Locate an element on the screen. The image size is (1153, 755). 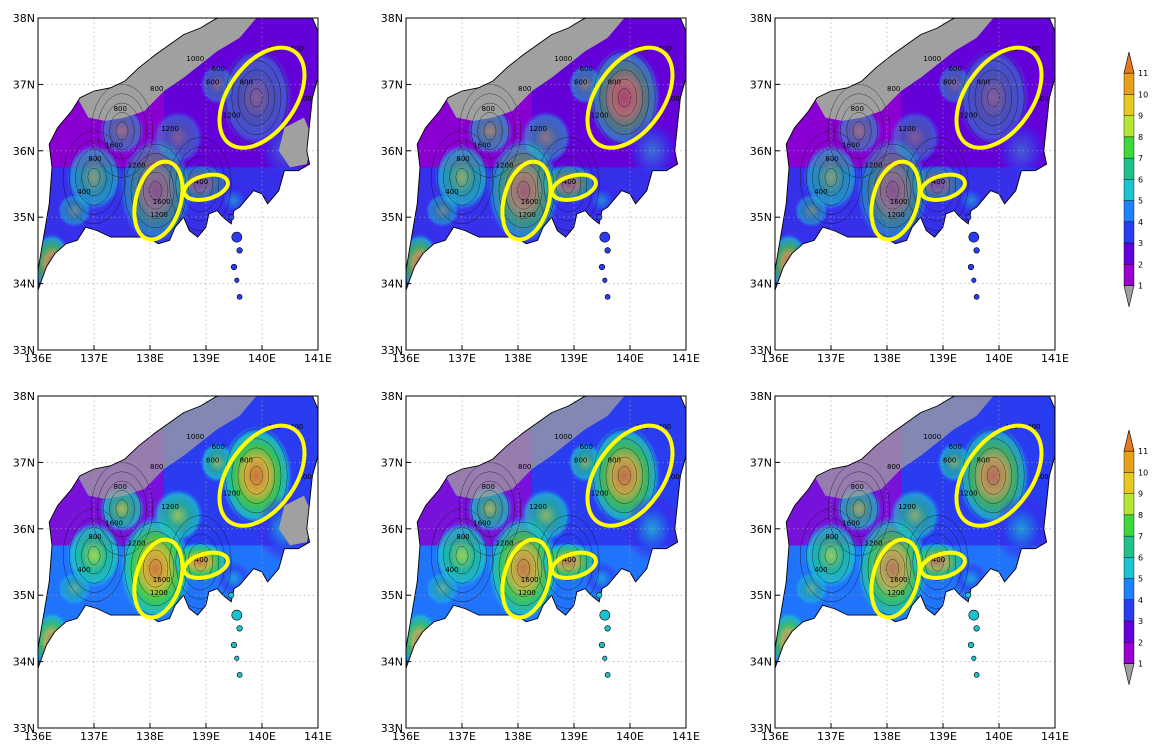
colorbar-label: 9 is located at coordinates (1140, 494).